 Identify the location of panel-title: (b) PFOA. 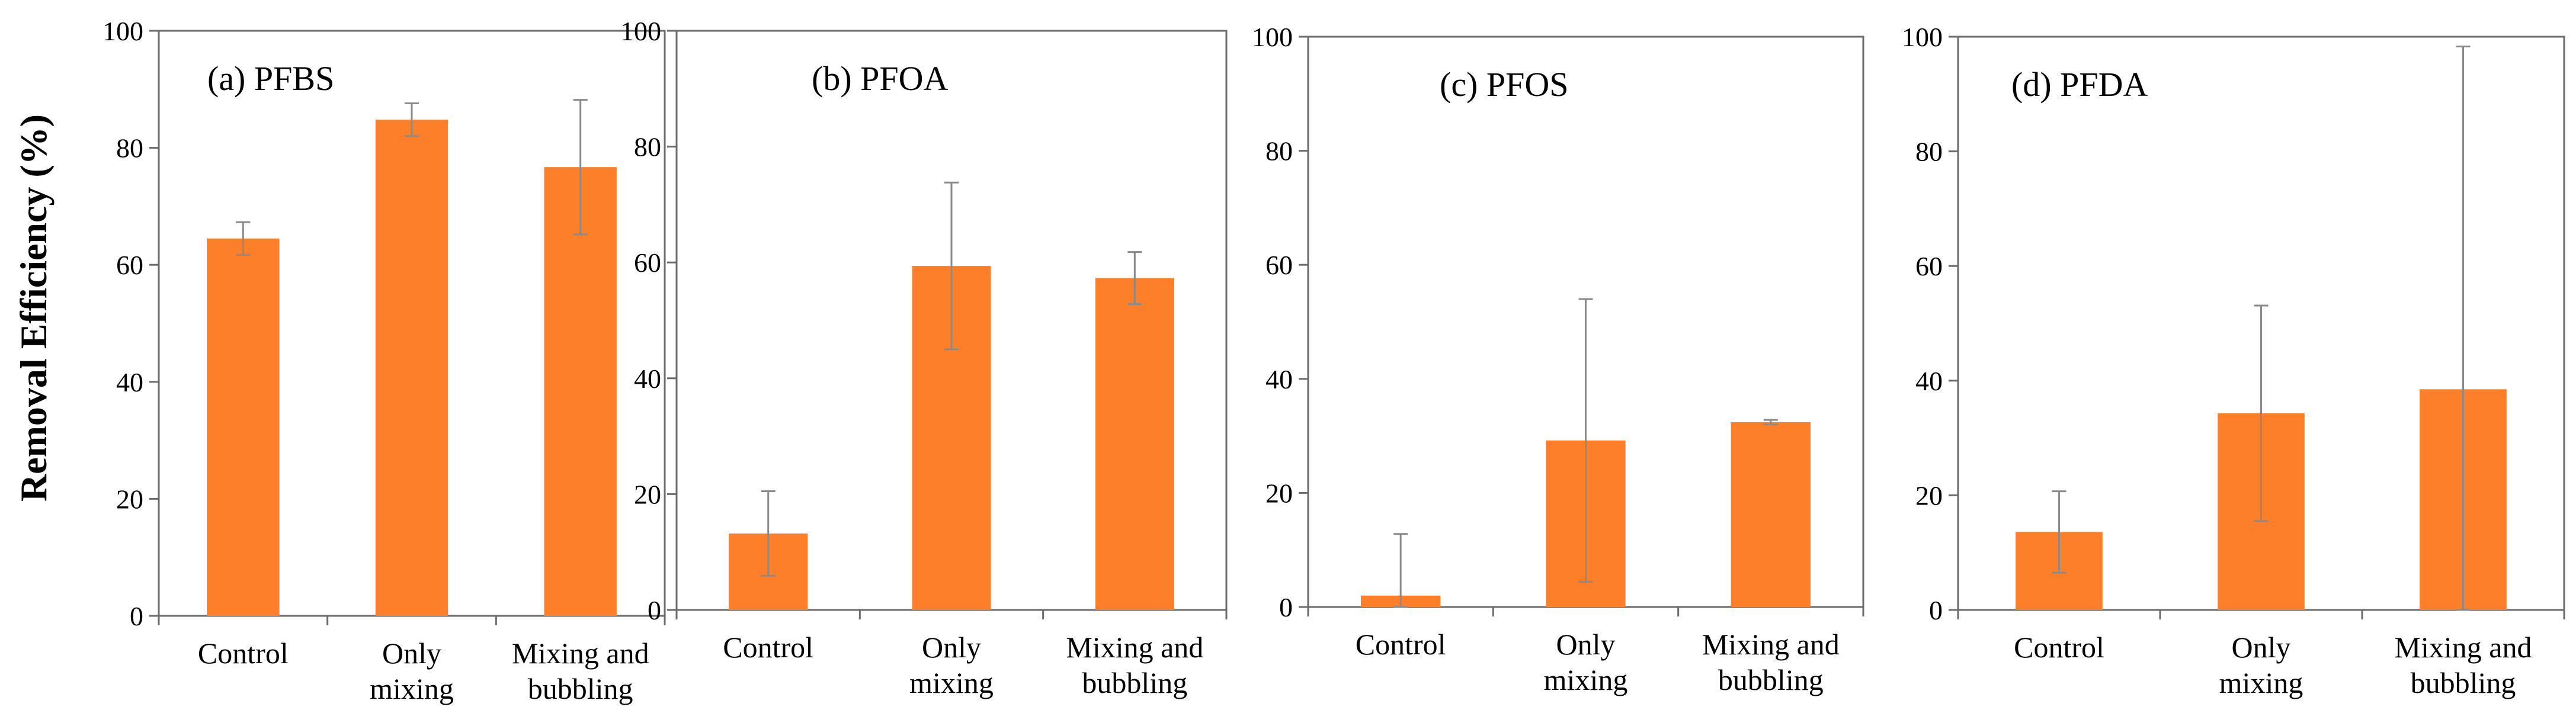
(880, 79).